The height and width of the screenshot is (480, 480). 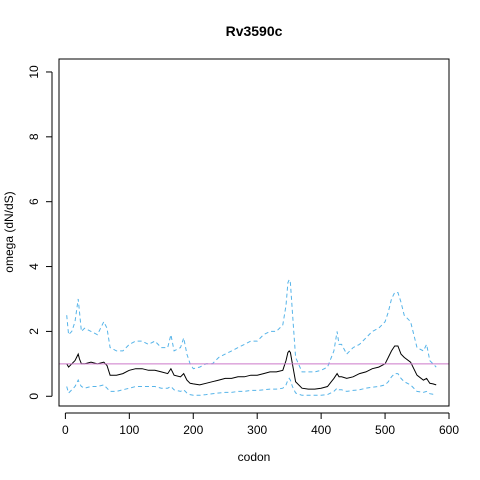 What do you see at coordinates (34, 331) in the screenshot?
I see `y-tick-label: 2` at bounding box center [34, 331].